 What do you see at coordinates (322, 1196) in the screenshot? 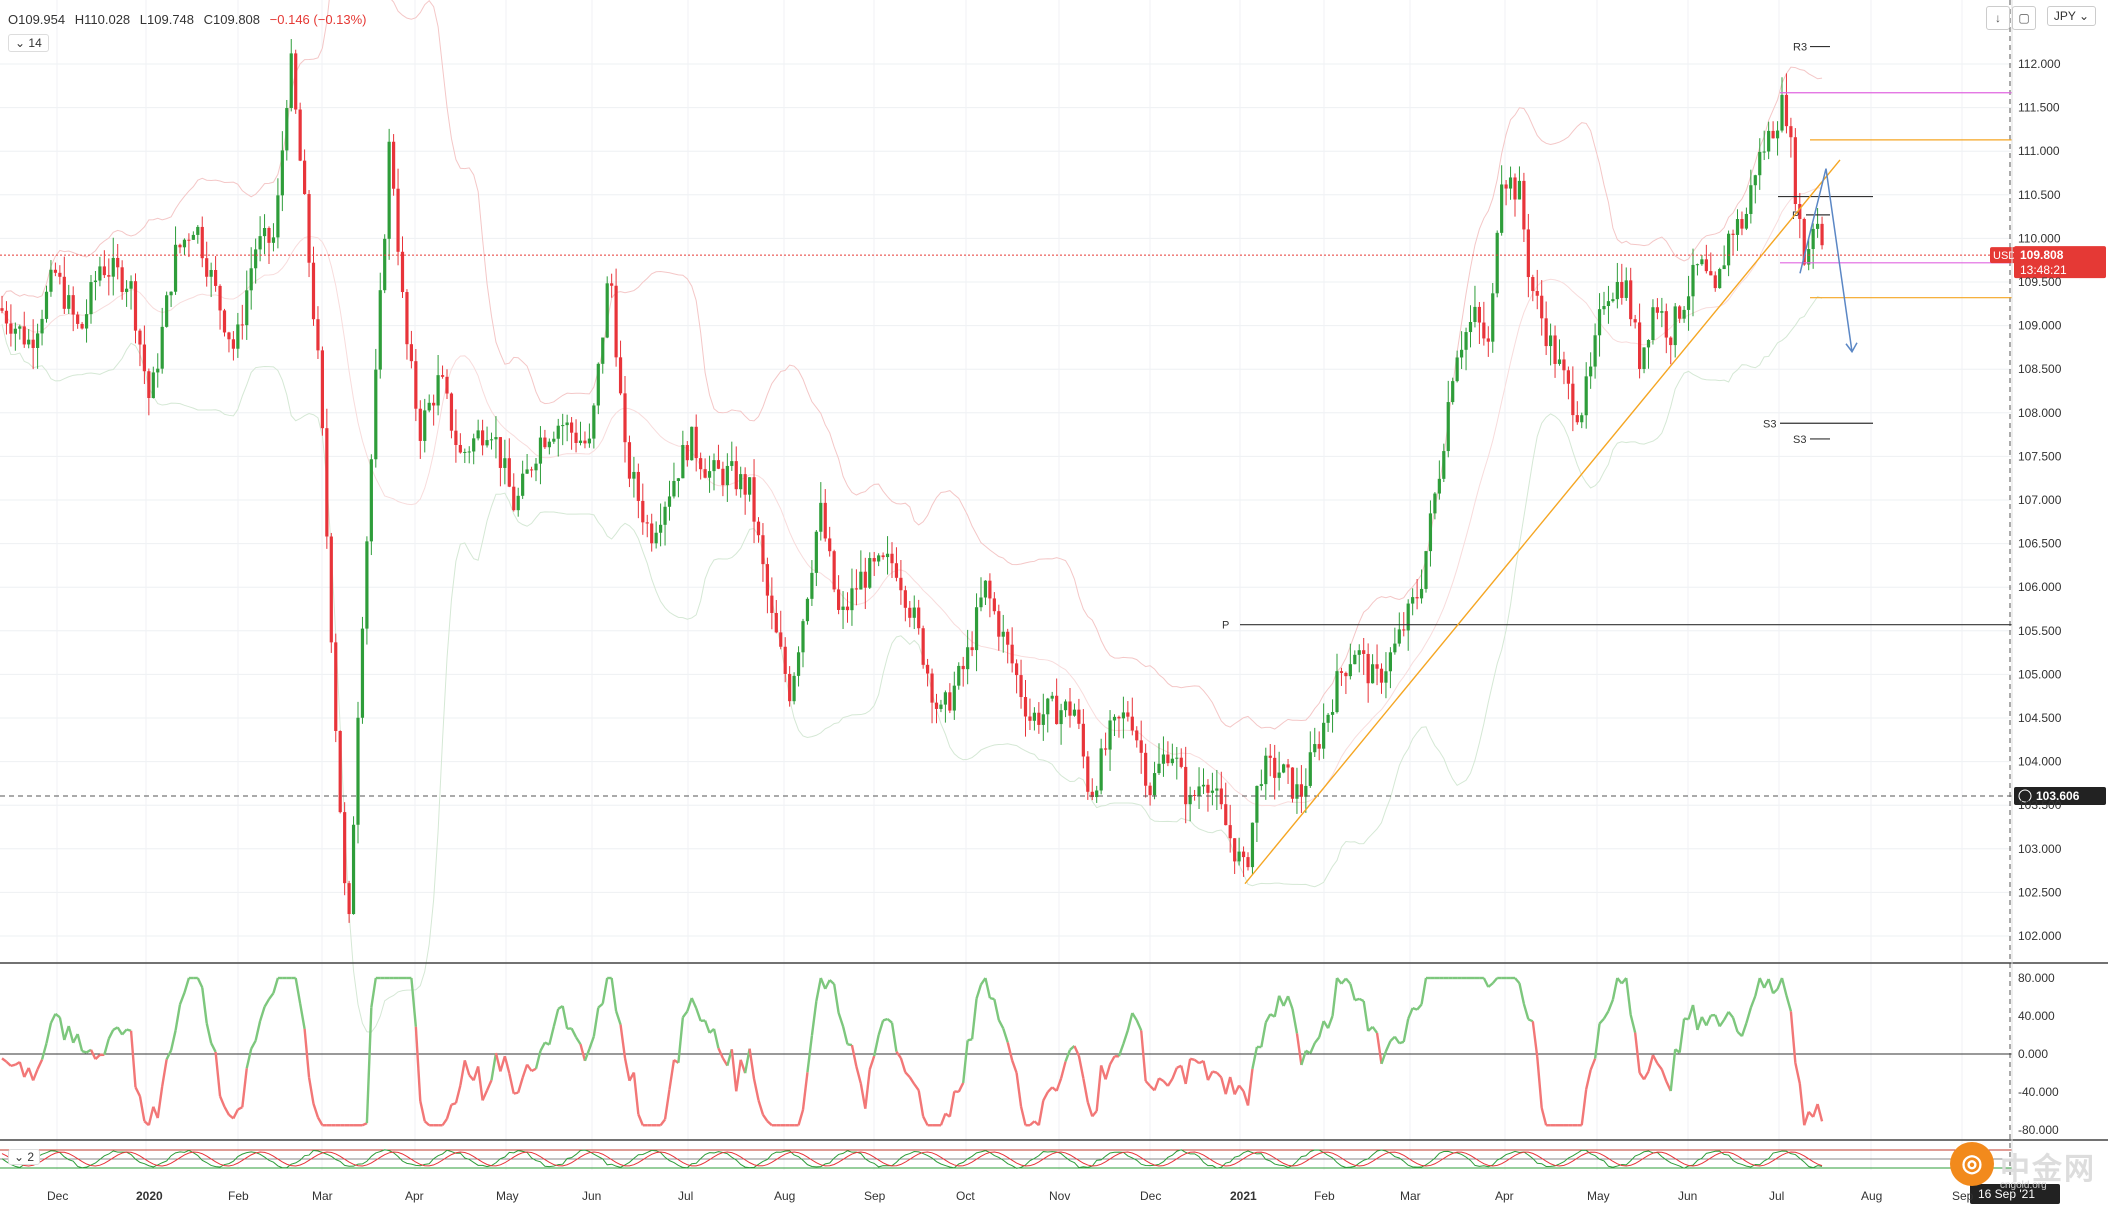
I see `time-tick: Mar` at bounding box center [322, 1196].